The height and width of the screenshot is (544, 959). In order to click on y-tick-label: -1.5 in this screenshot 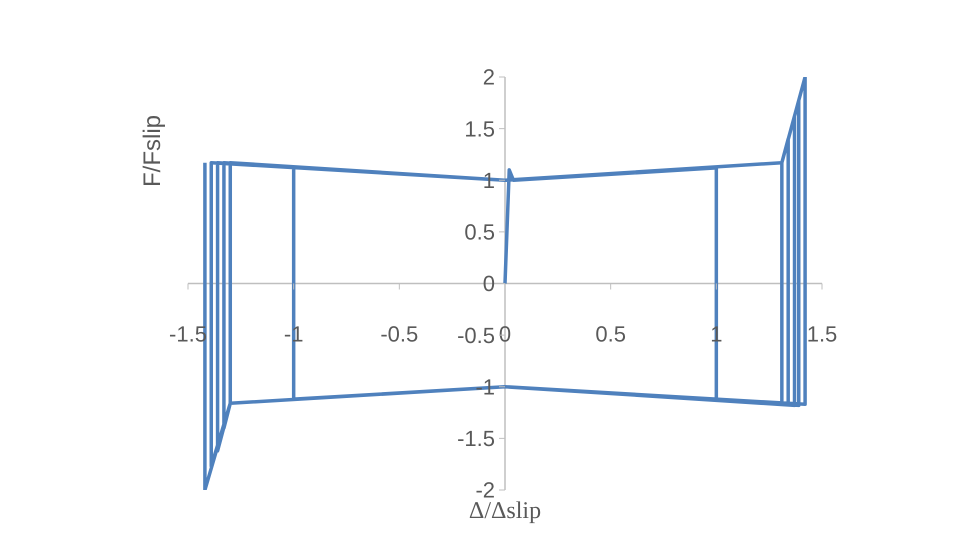, I will do `click(476, 439)`.